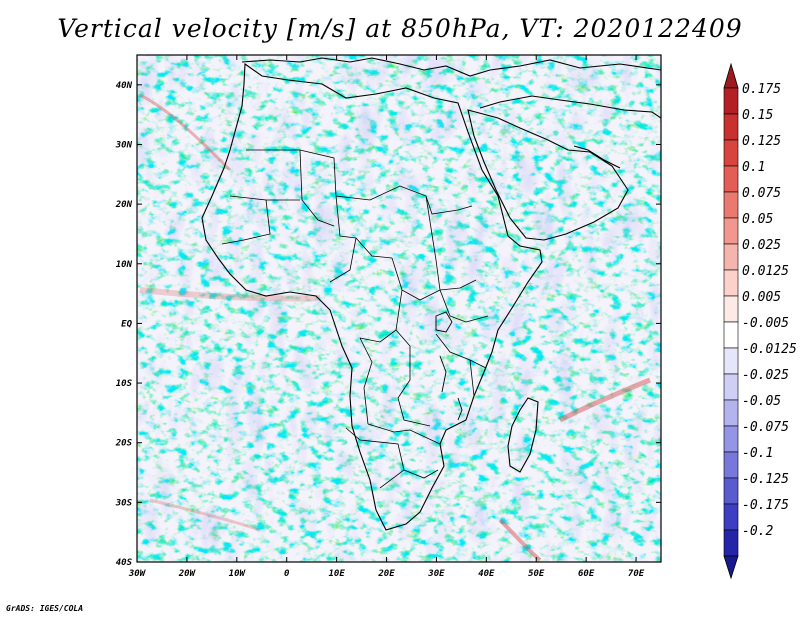  Describe the element at coordinates (765, 375) in the screenshot. I see `colorbar-label: -0.025` at that location.